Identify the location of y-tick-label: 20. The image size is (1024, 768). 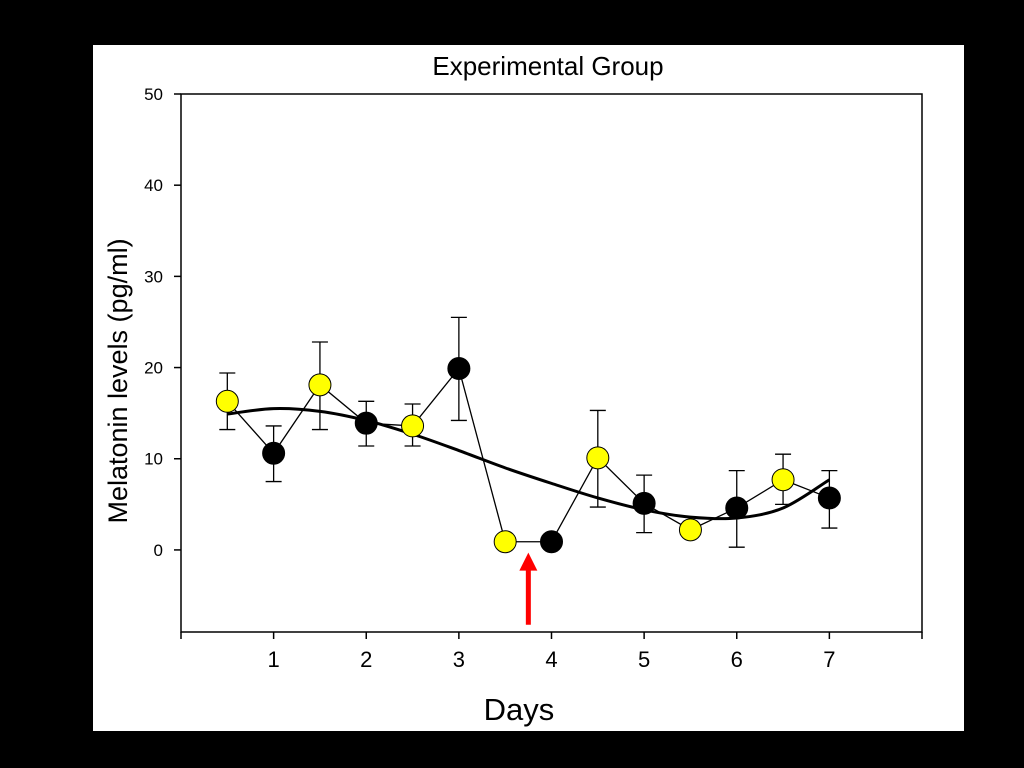
(153, 368).